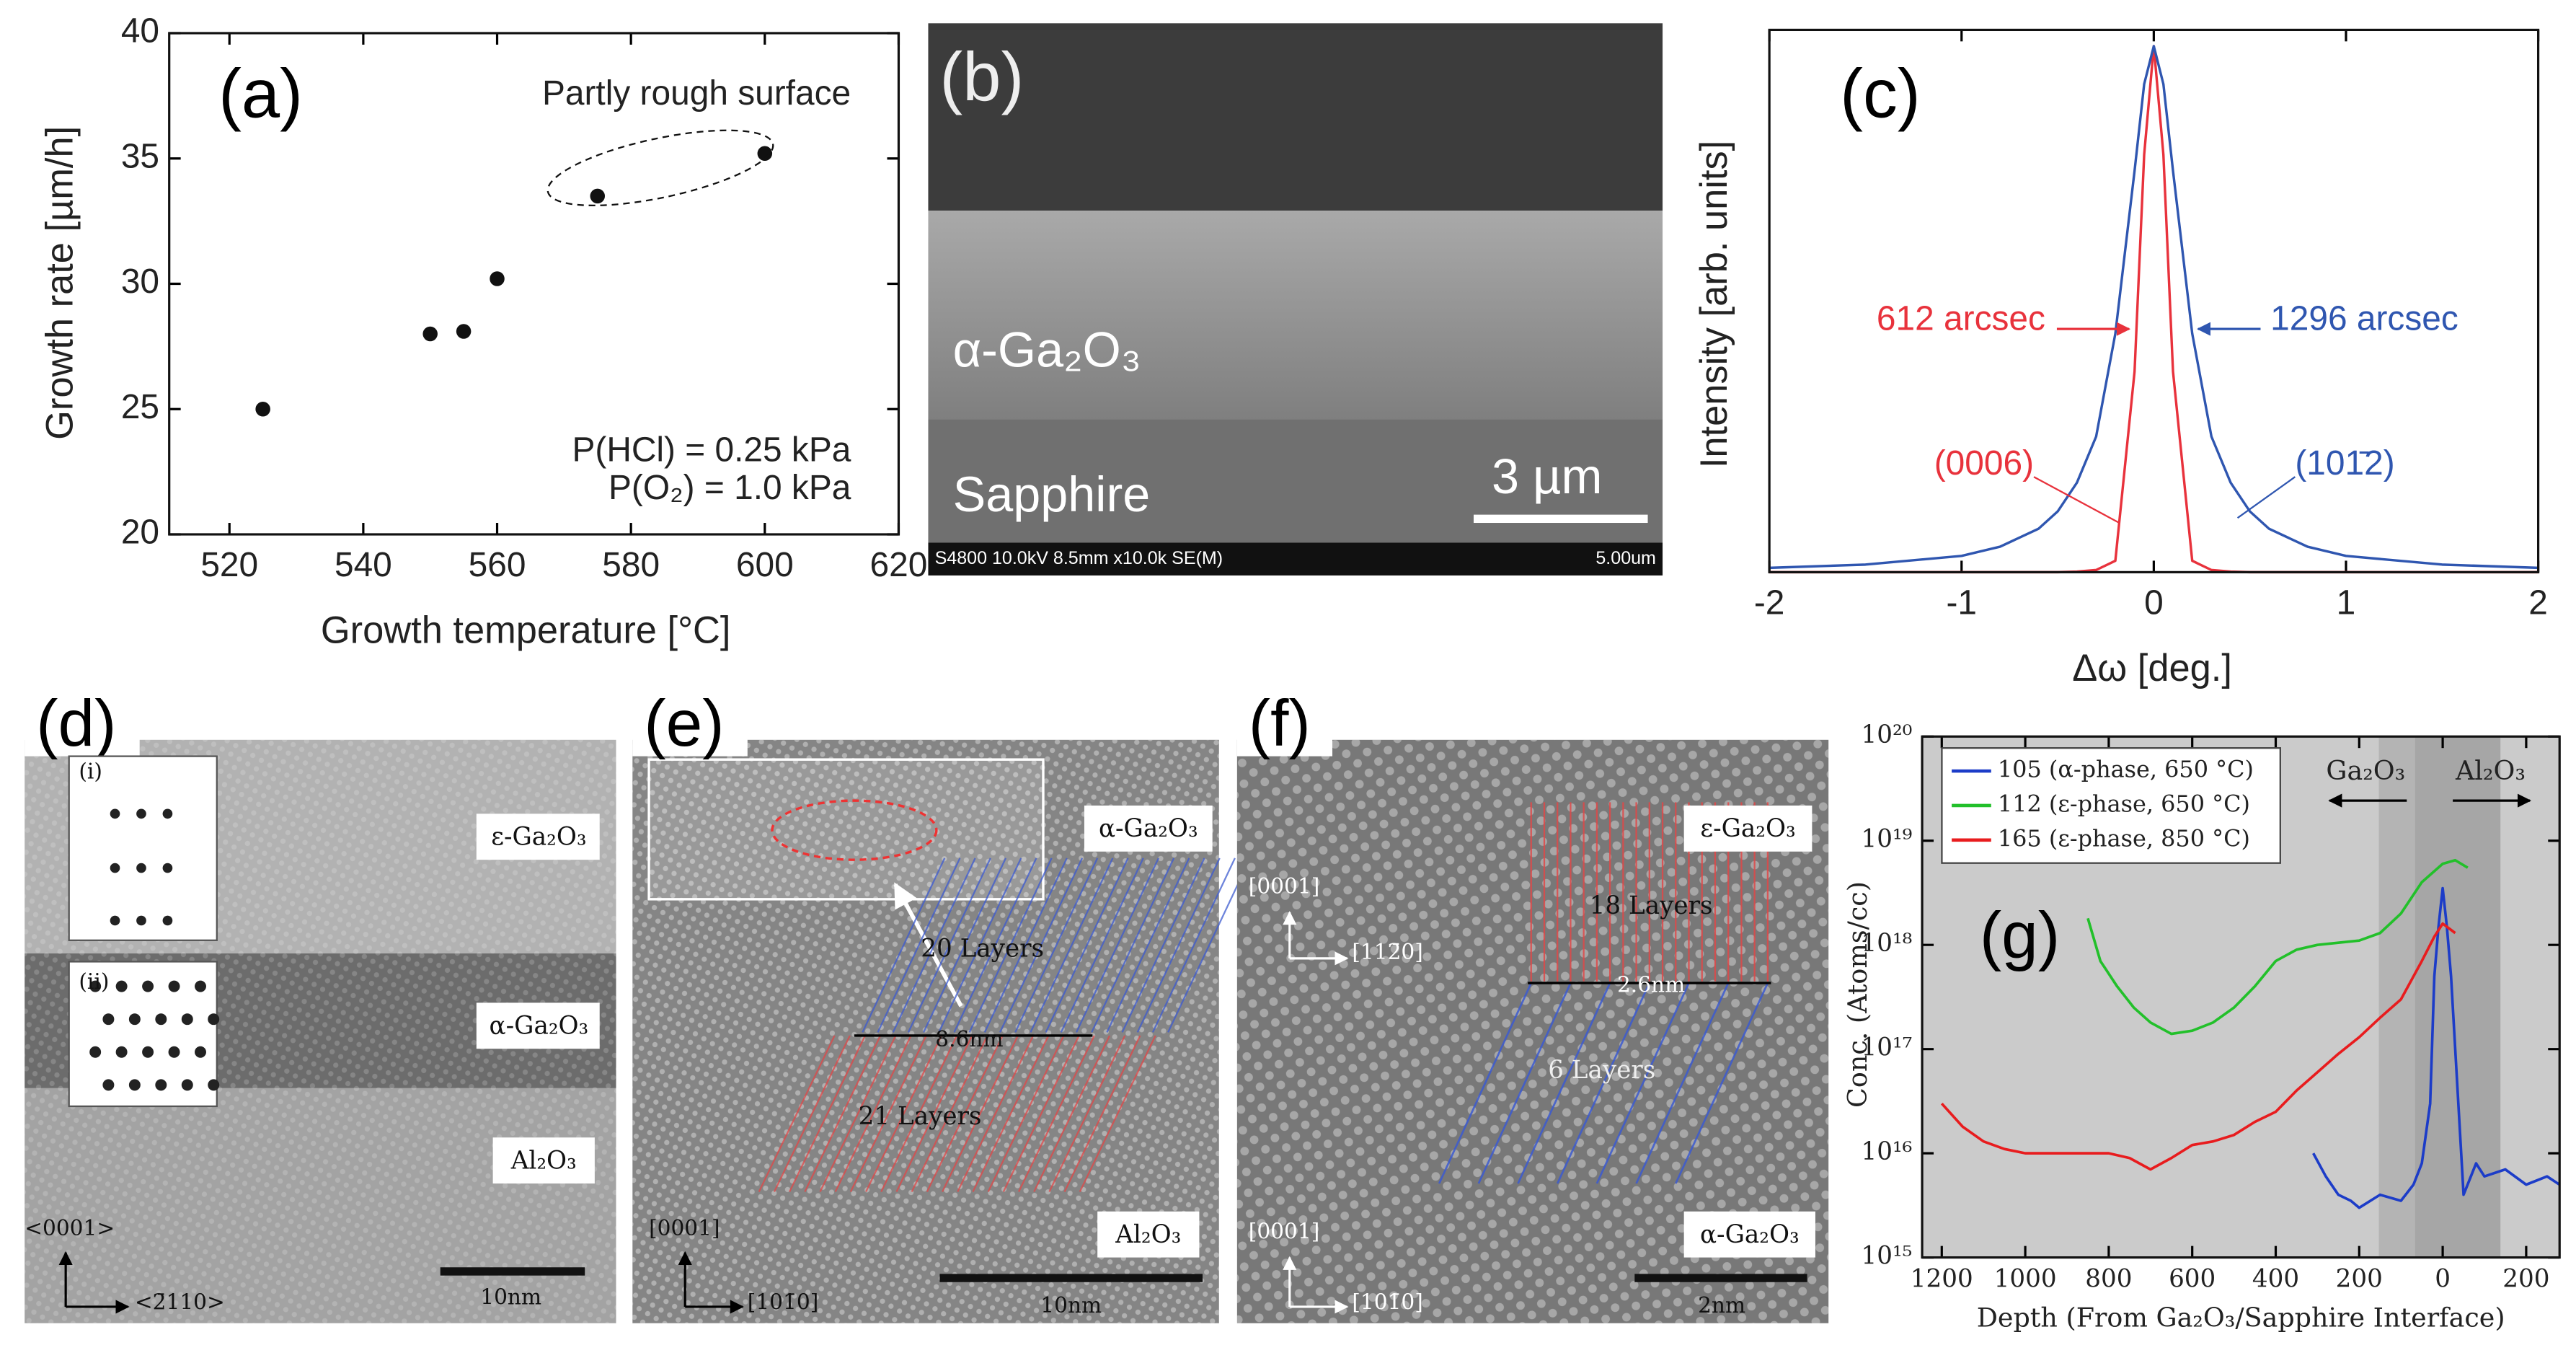 The image size is (2576, 1358). What do you see at coordinates (1880, 93) in the screenshot?
I see `panel-label: (c)` at bounding box center [1880, 93].